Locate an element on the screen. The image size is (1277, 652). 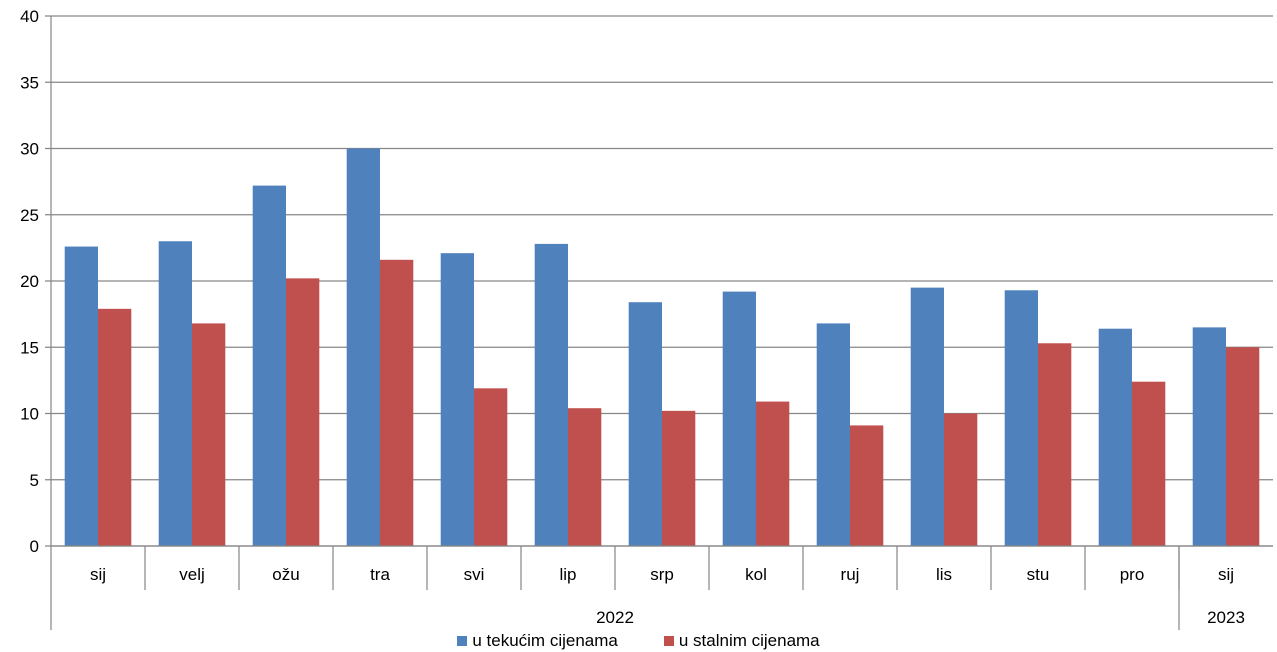
legend-swatch-current-prices is located at coordinates (462, 641).